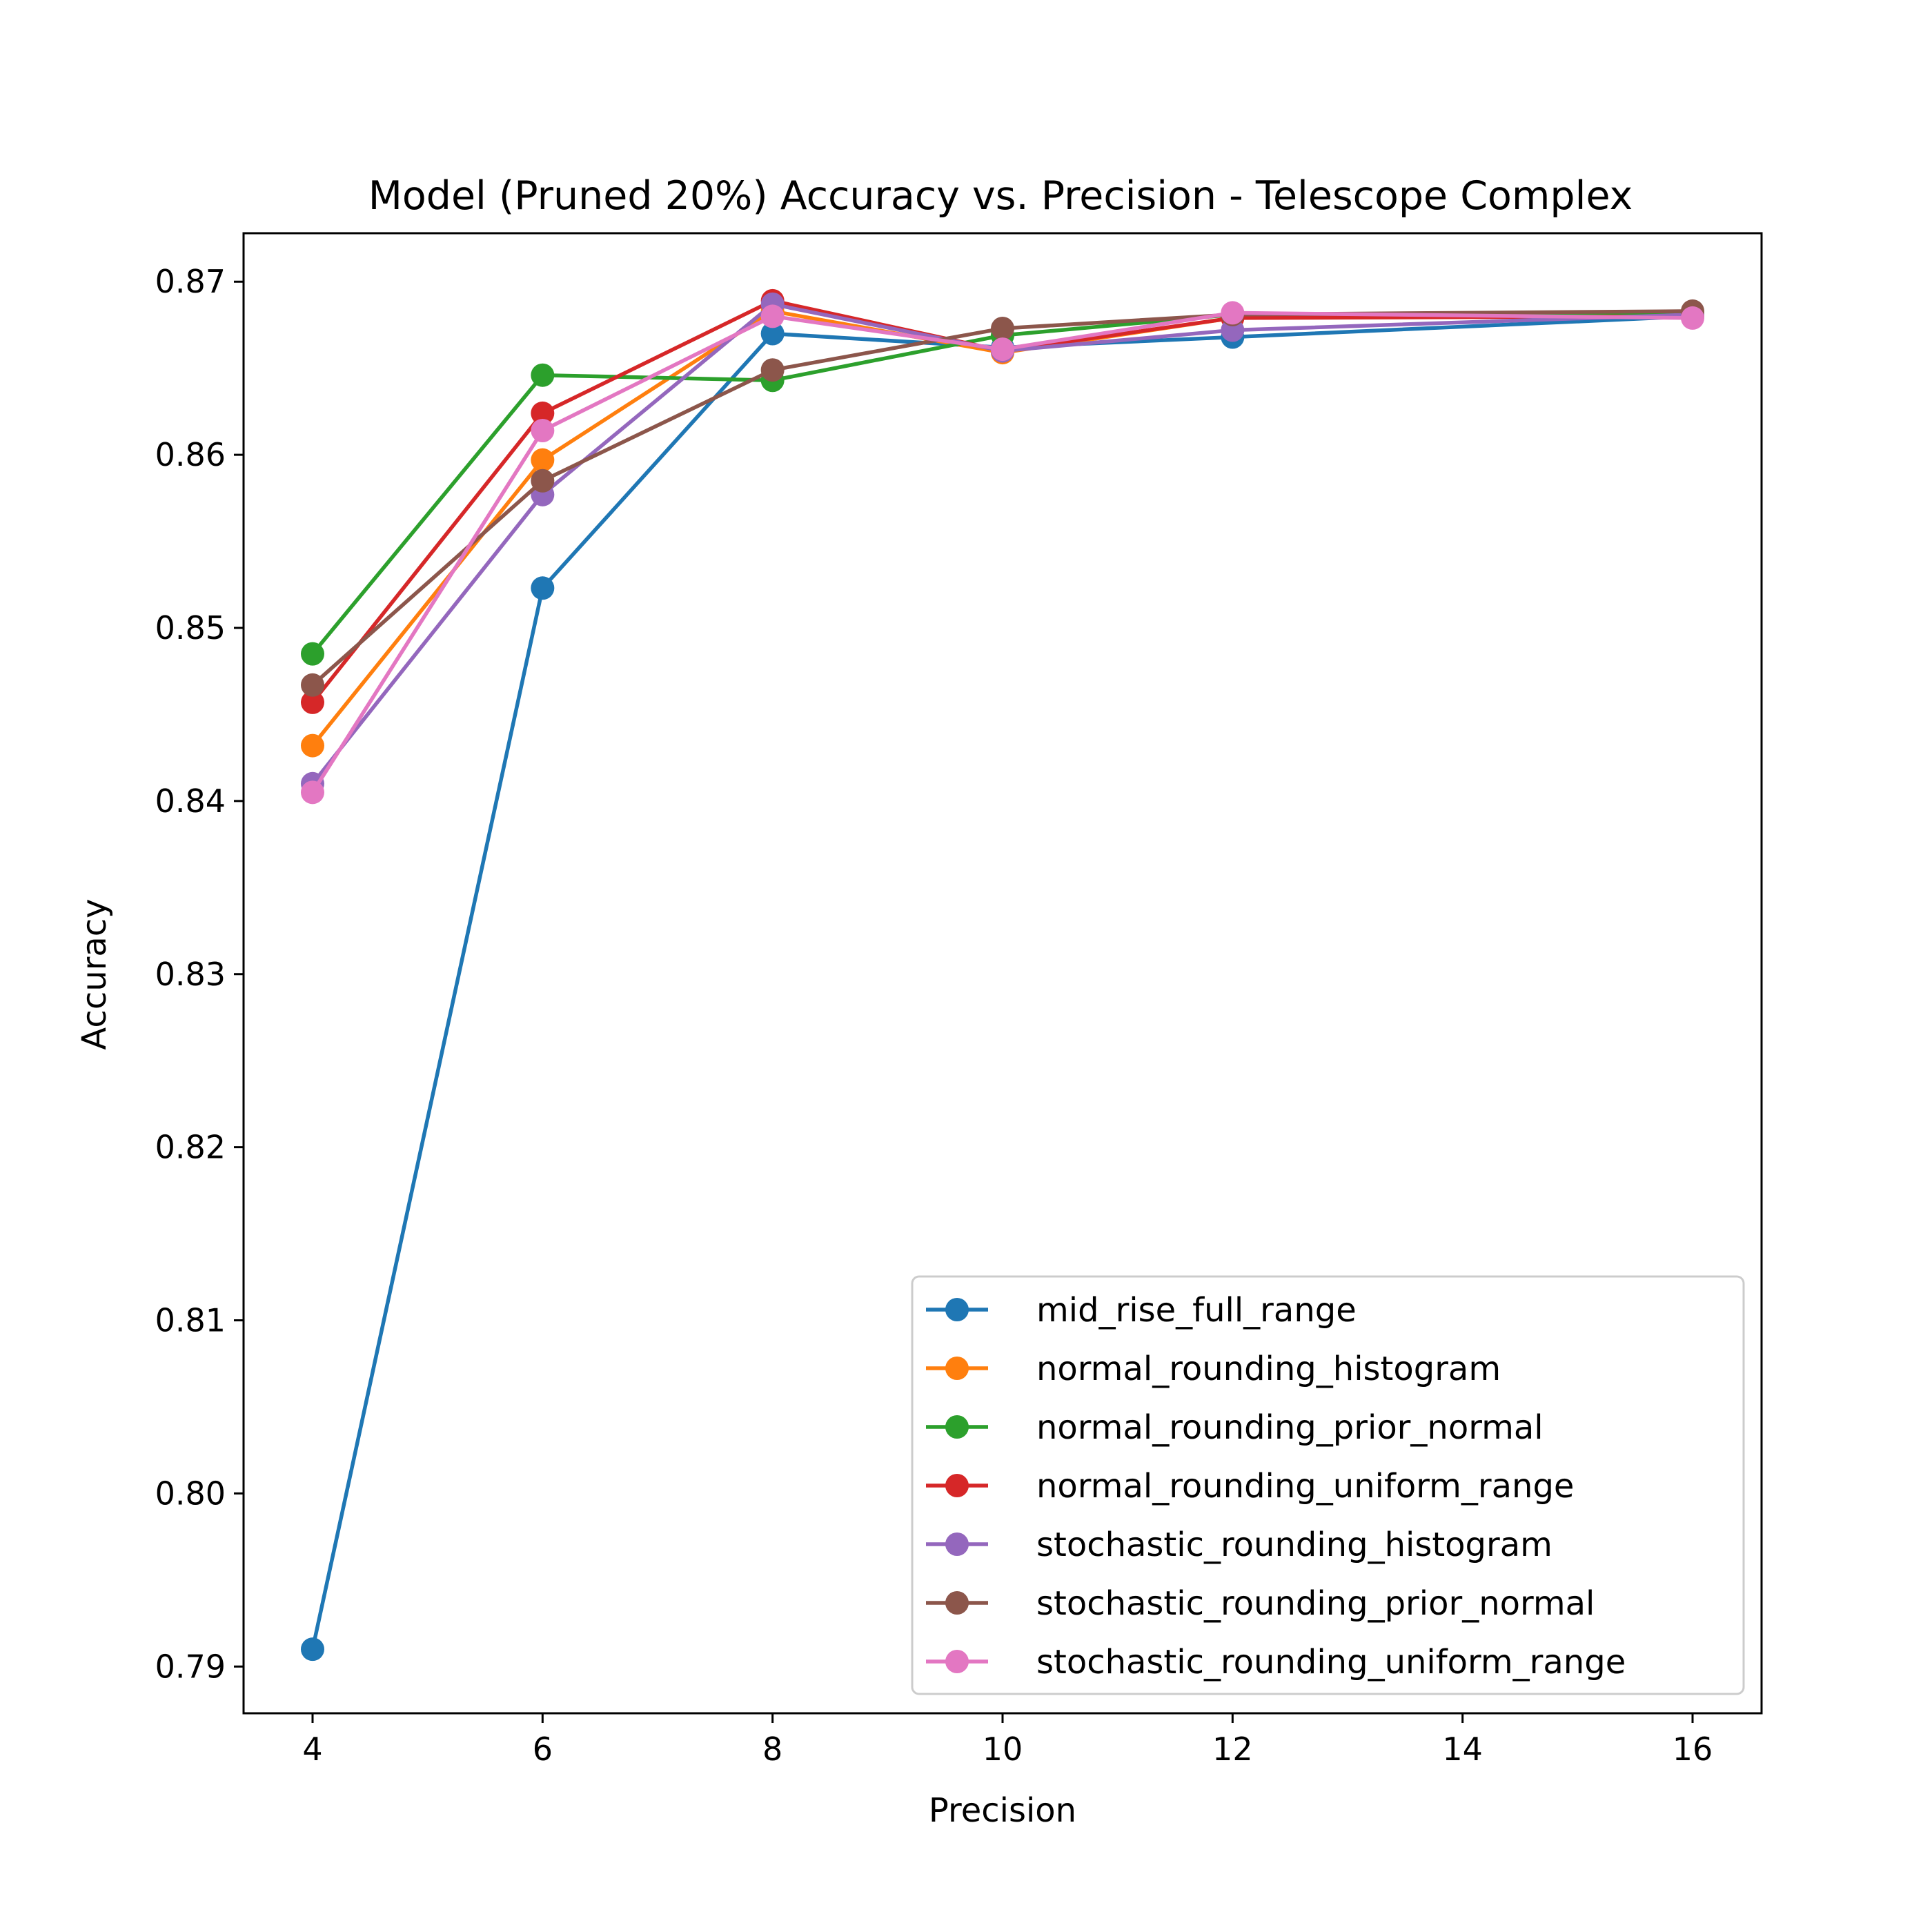  What do you see at coordinates (1290, 1427) in the screenshot?
I see `legend-label: normal_rounding_prior_normal` at bounding box center [1290, 1427].